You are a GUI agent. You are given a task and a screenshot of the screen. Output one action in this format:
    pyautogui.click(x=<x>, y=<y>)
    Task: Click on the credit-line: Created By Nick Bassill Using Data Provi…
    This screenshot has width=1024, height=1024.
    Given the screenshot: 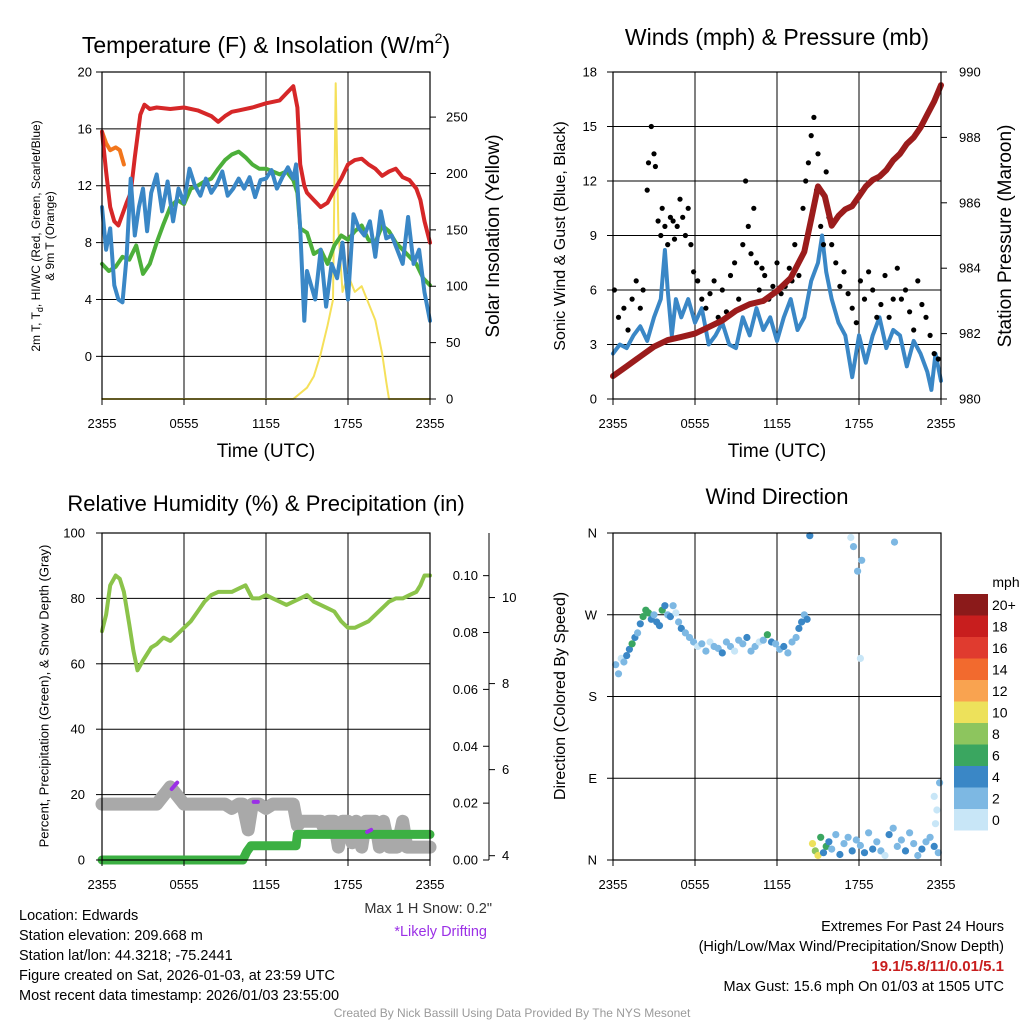 What is the action you would take?
    pyautogui.click(x=512, y=1013)
    